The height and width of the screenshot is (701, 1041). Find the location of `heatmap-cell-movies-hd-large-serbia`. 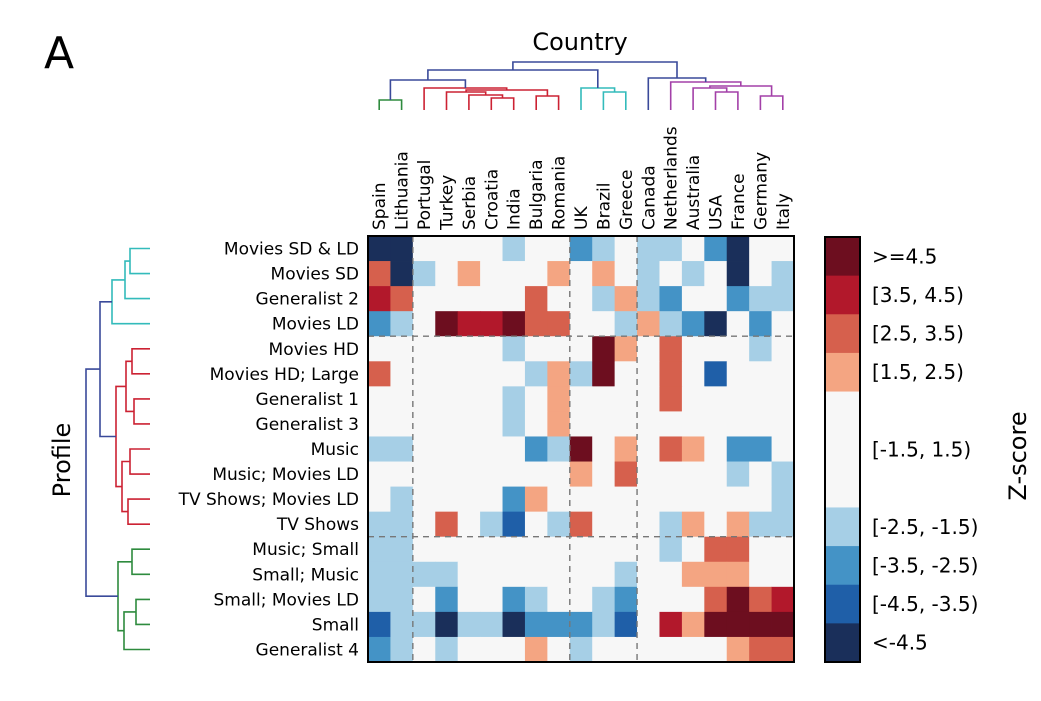

heatmap-cell-movies-hd-large-serbia is located at coordinates (469, 374).